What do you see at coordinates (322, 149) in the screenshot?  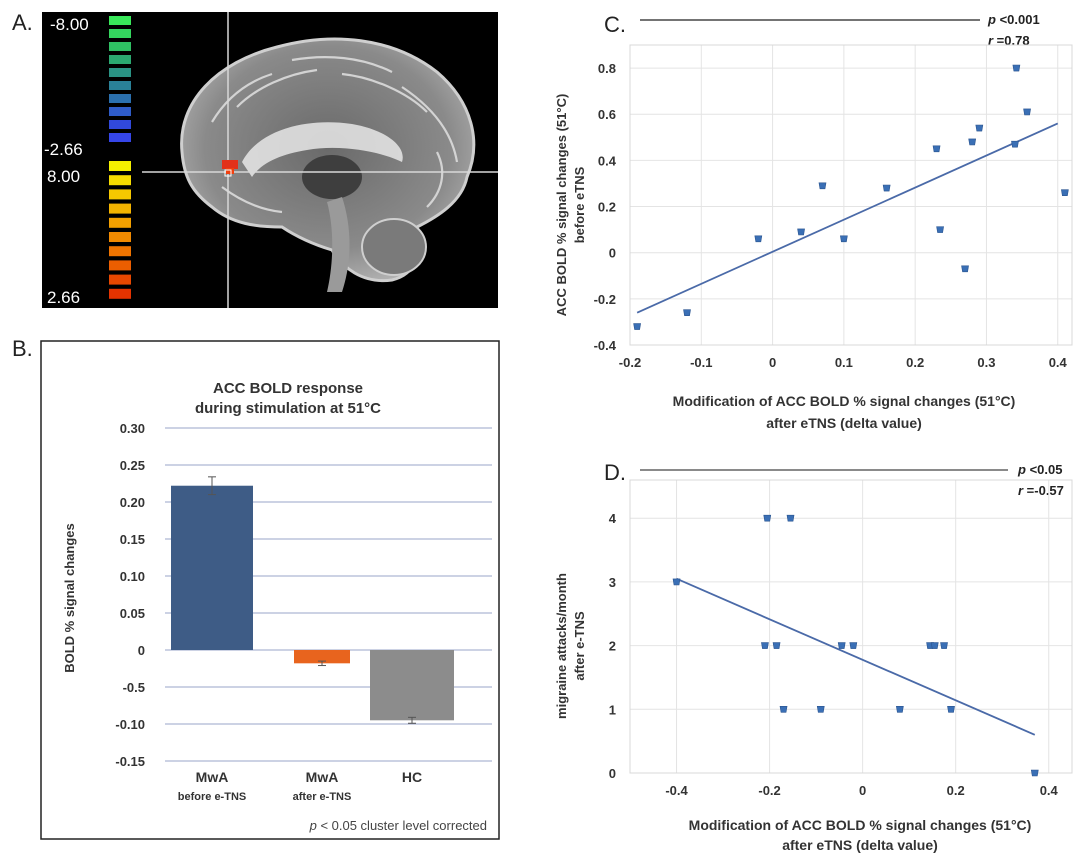 I see `corpus-callosum` at bounding box center [322, 149].